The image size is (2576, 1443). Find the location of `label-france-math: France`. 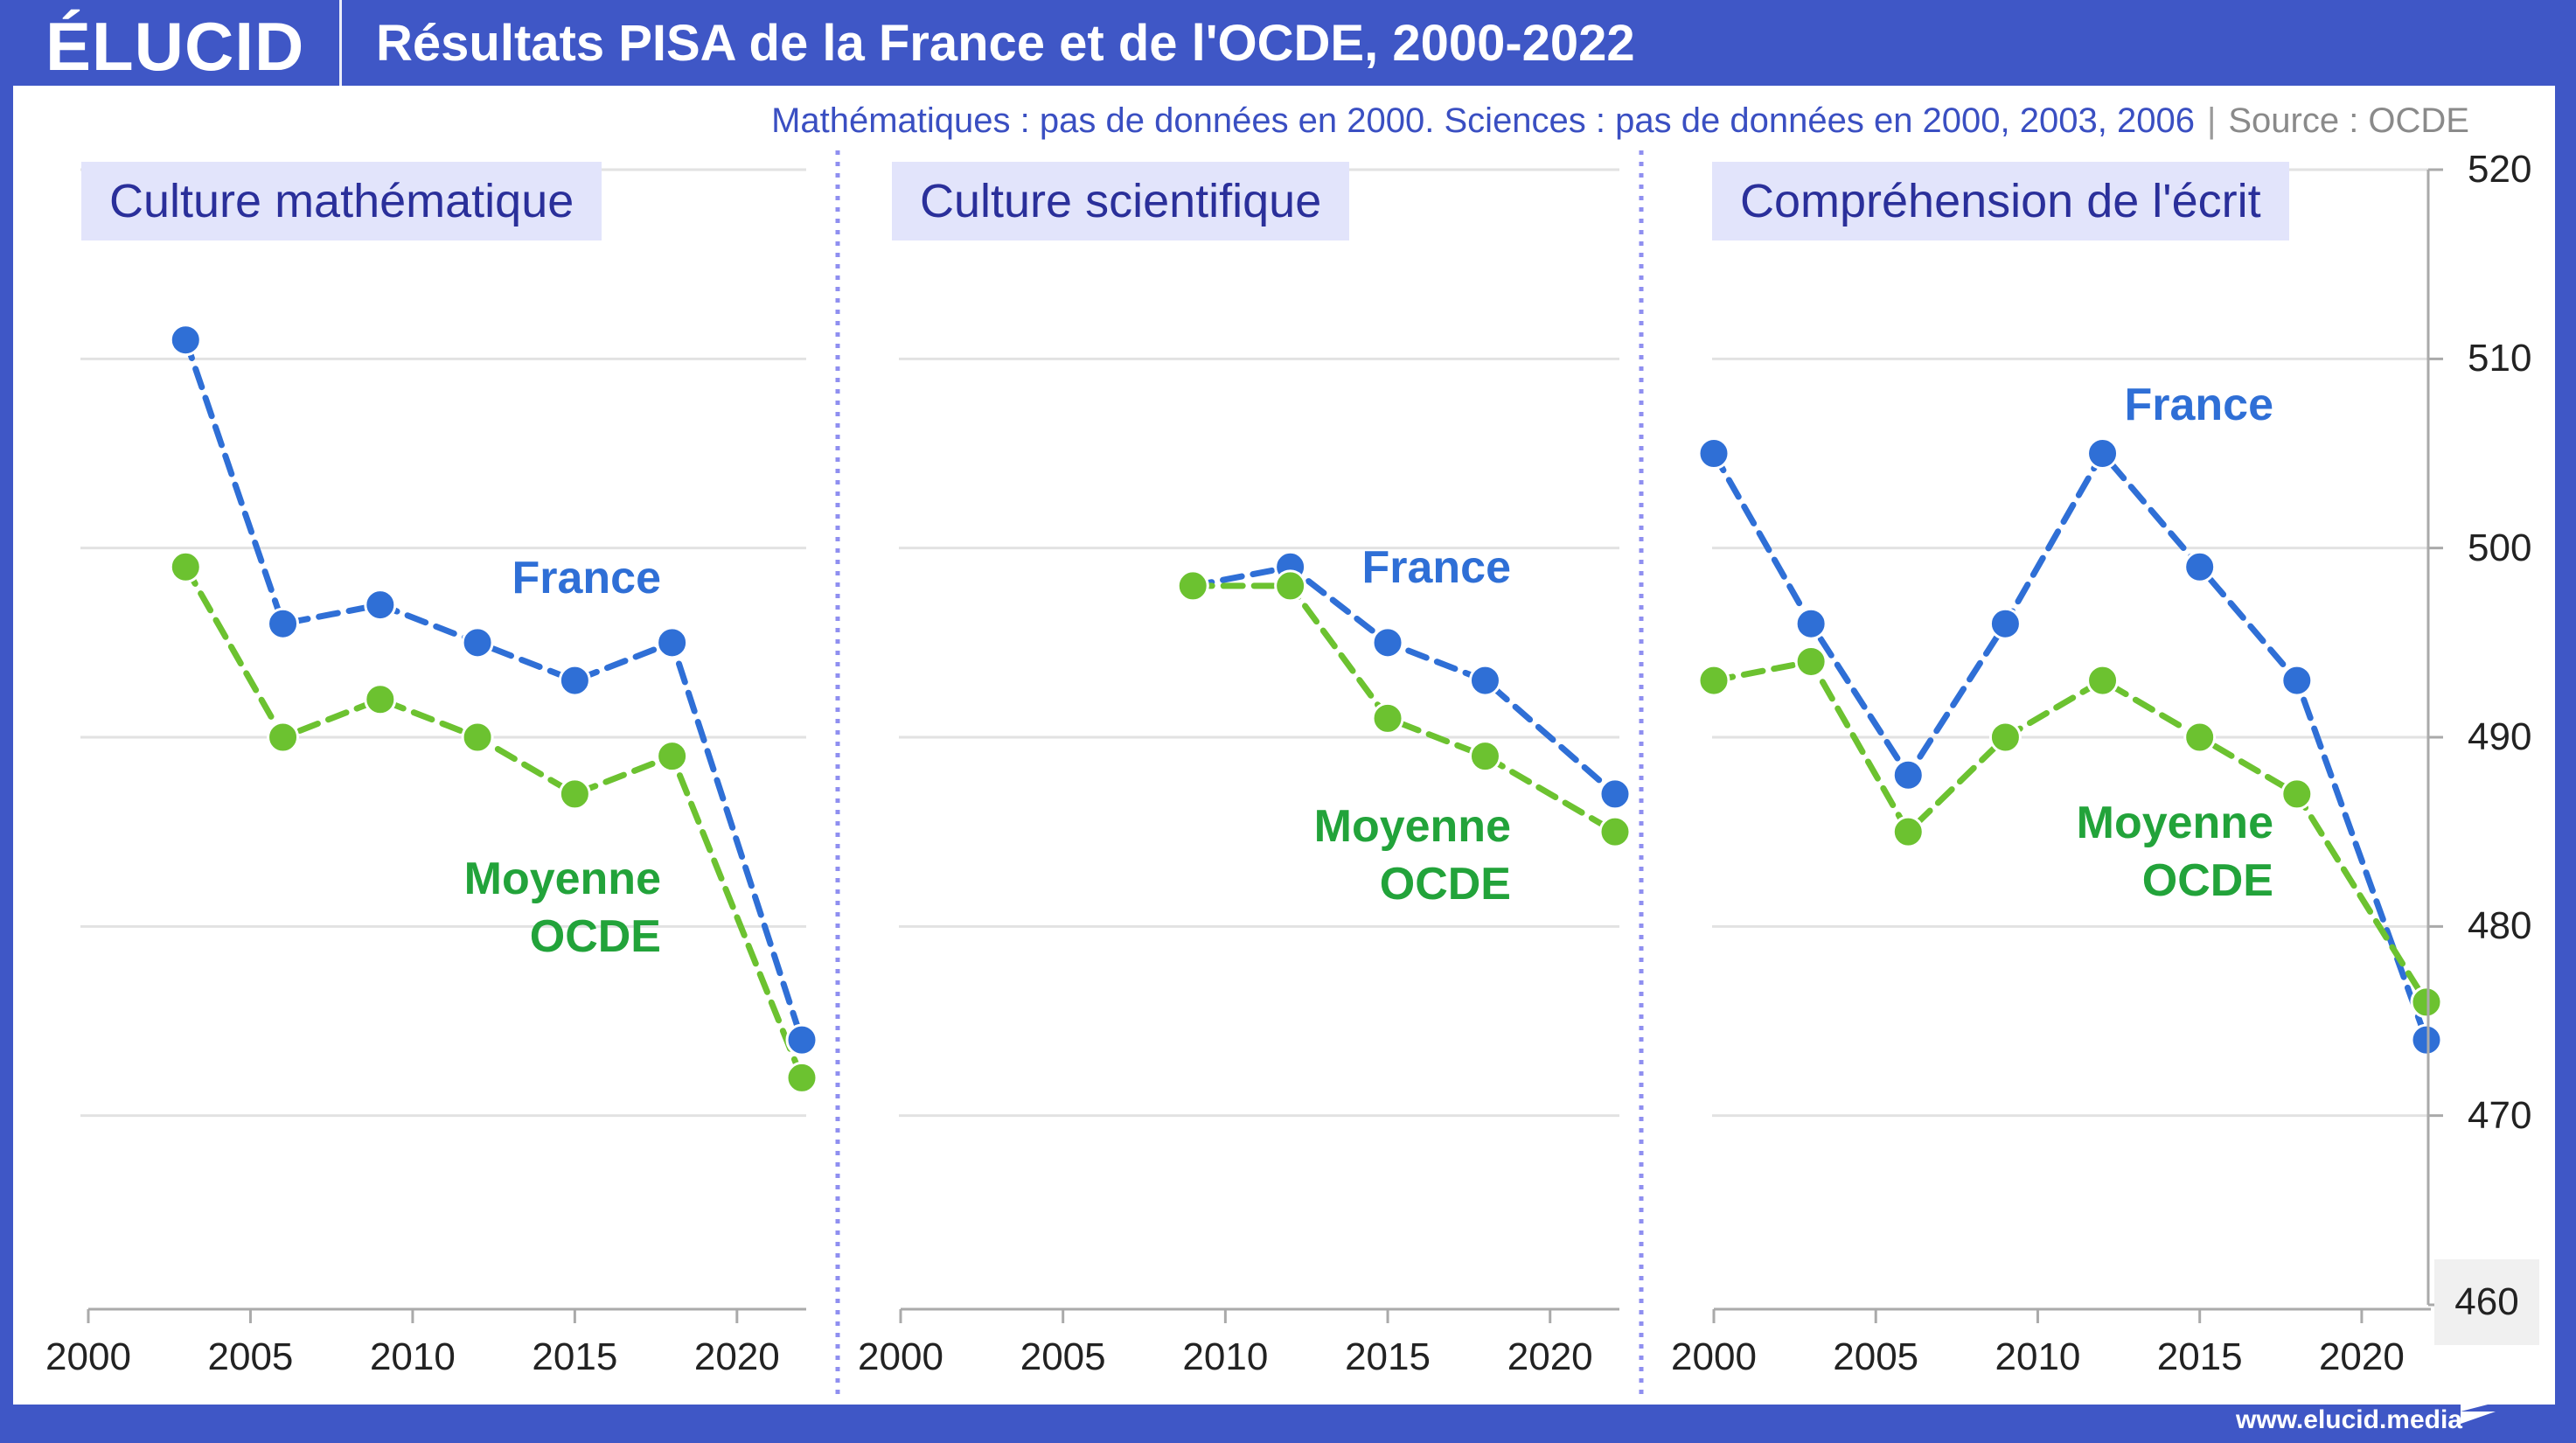

label-france-math: France is located at coordinates (586, 578).